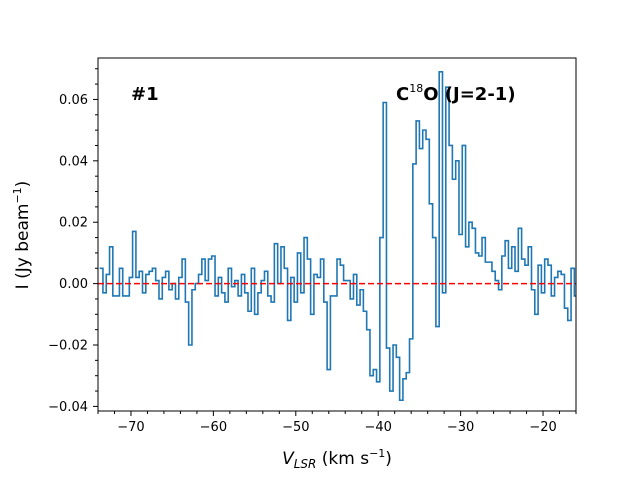 Image resolution: width=640 pixels, height=480 pixels. Describe the element at coordinates (213, 427) in the screenshot. I see `x-tick-label: −60` at that location.